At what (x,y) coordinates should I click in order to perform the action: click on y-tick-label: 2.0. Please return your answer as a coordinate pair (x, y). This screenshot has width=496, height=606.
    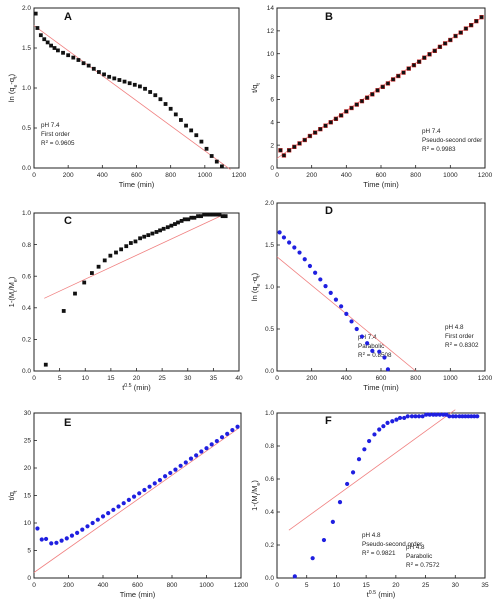
    Looking at the image, I should click on (26, 8).